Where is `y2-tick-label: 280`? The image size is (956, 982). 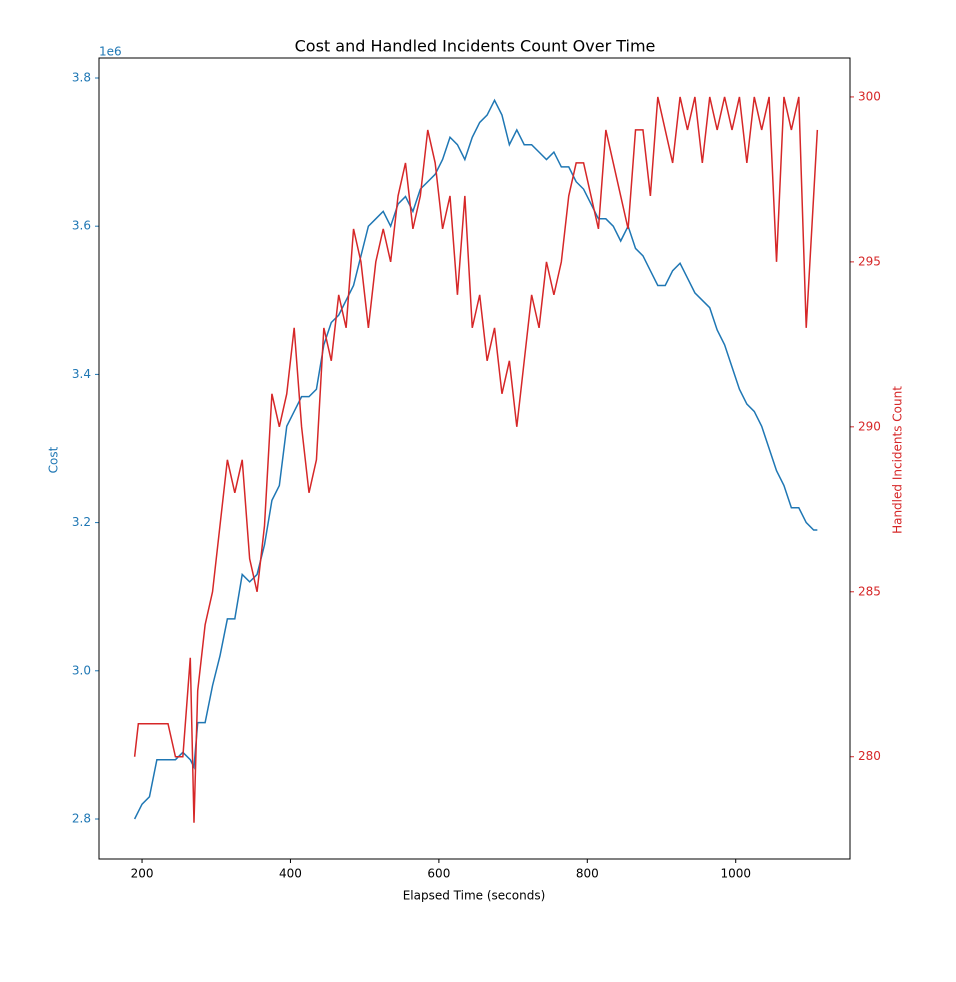 y2-tick-label: 280 is located at coordinates (869, 756).